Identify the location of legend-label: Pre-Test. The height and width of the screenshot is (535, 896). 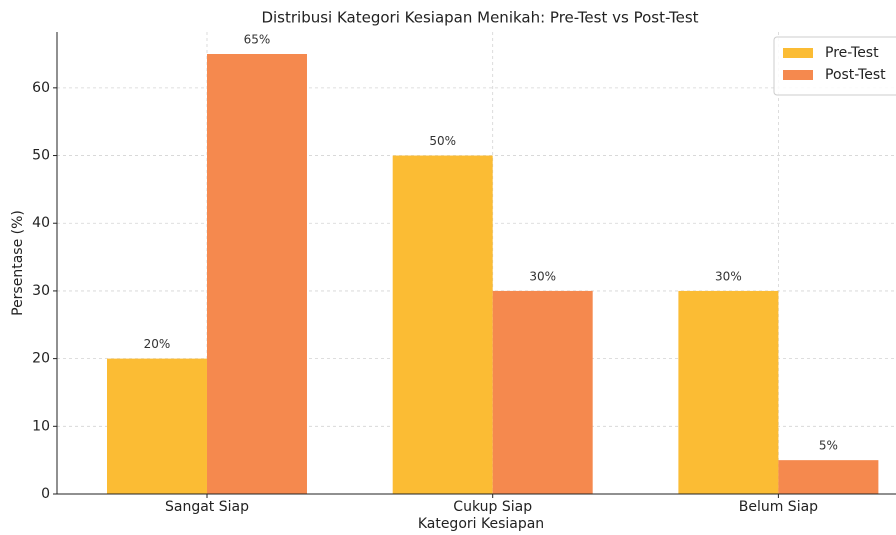
(852, 53).